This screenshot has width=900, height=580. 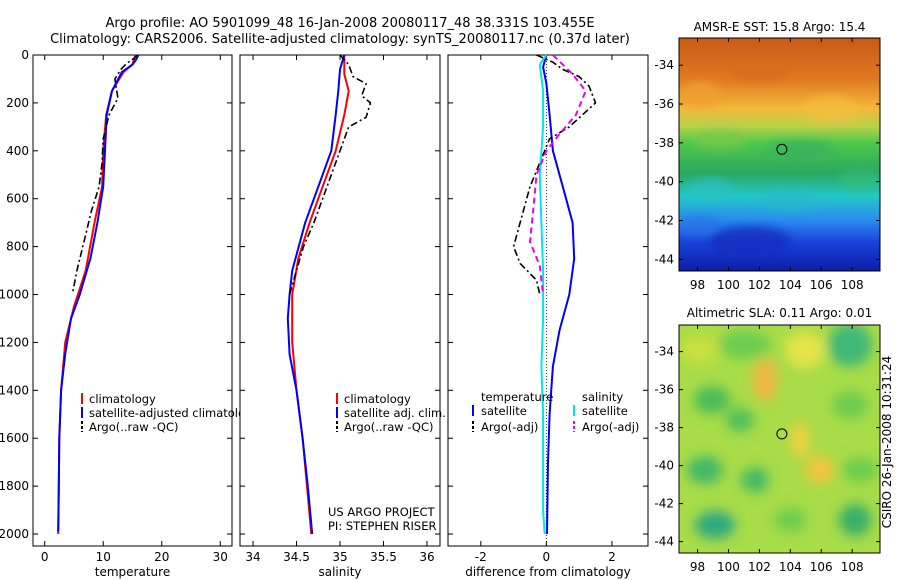 I want to click on temperature-ytick-label: 1600, so click(x=14, y=438).